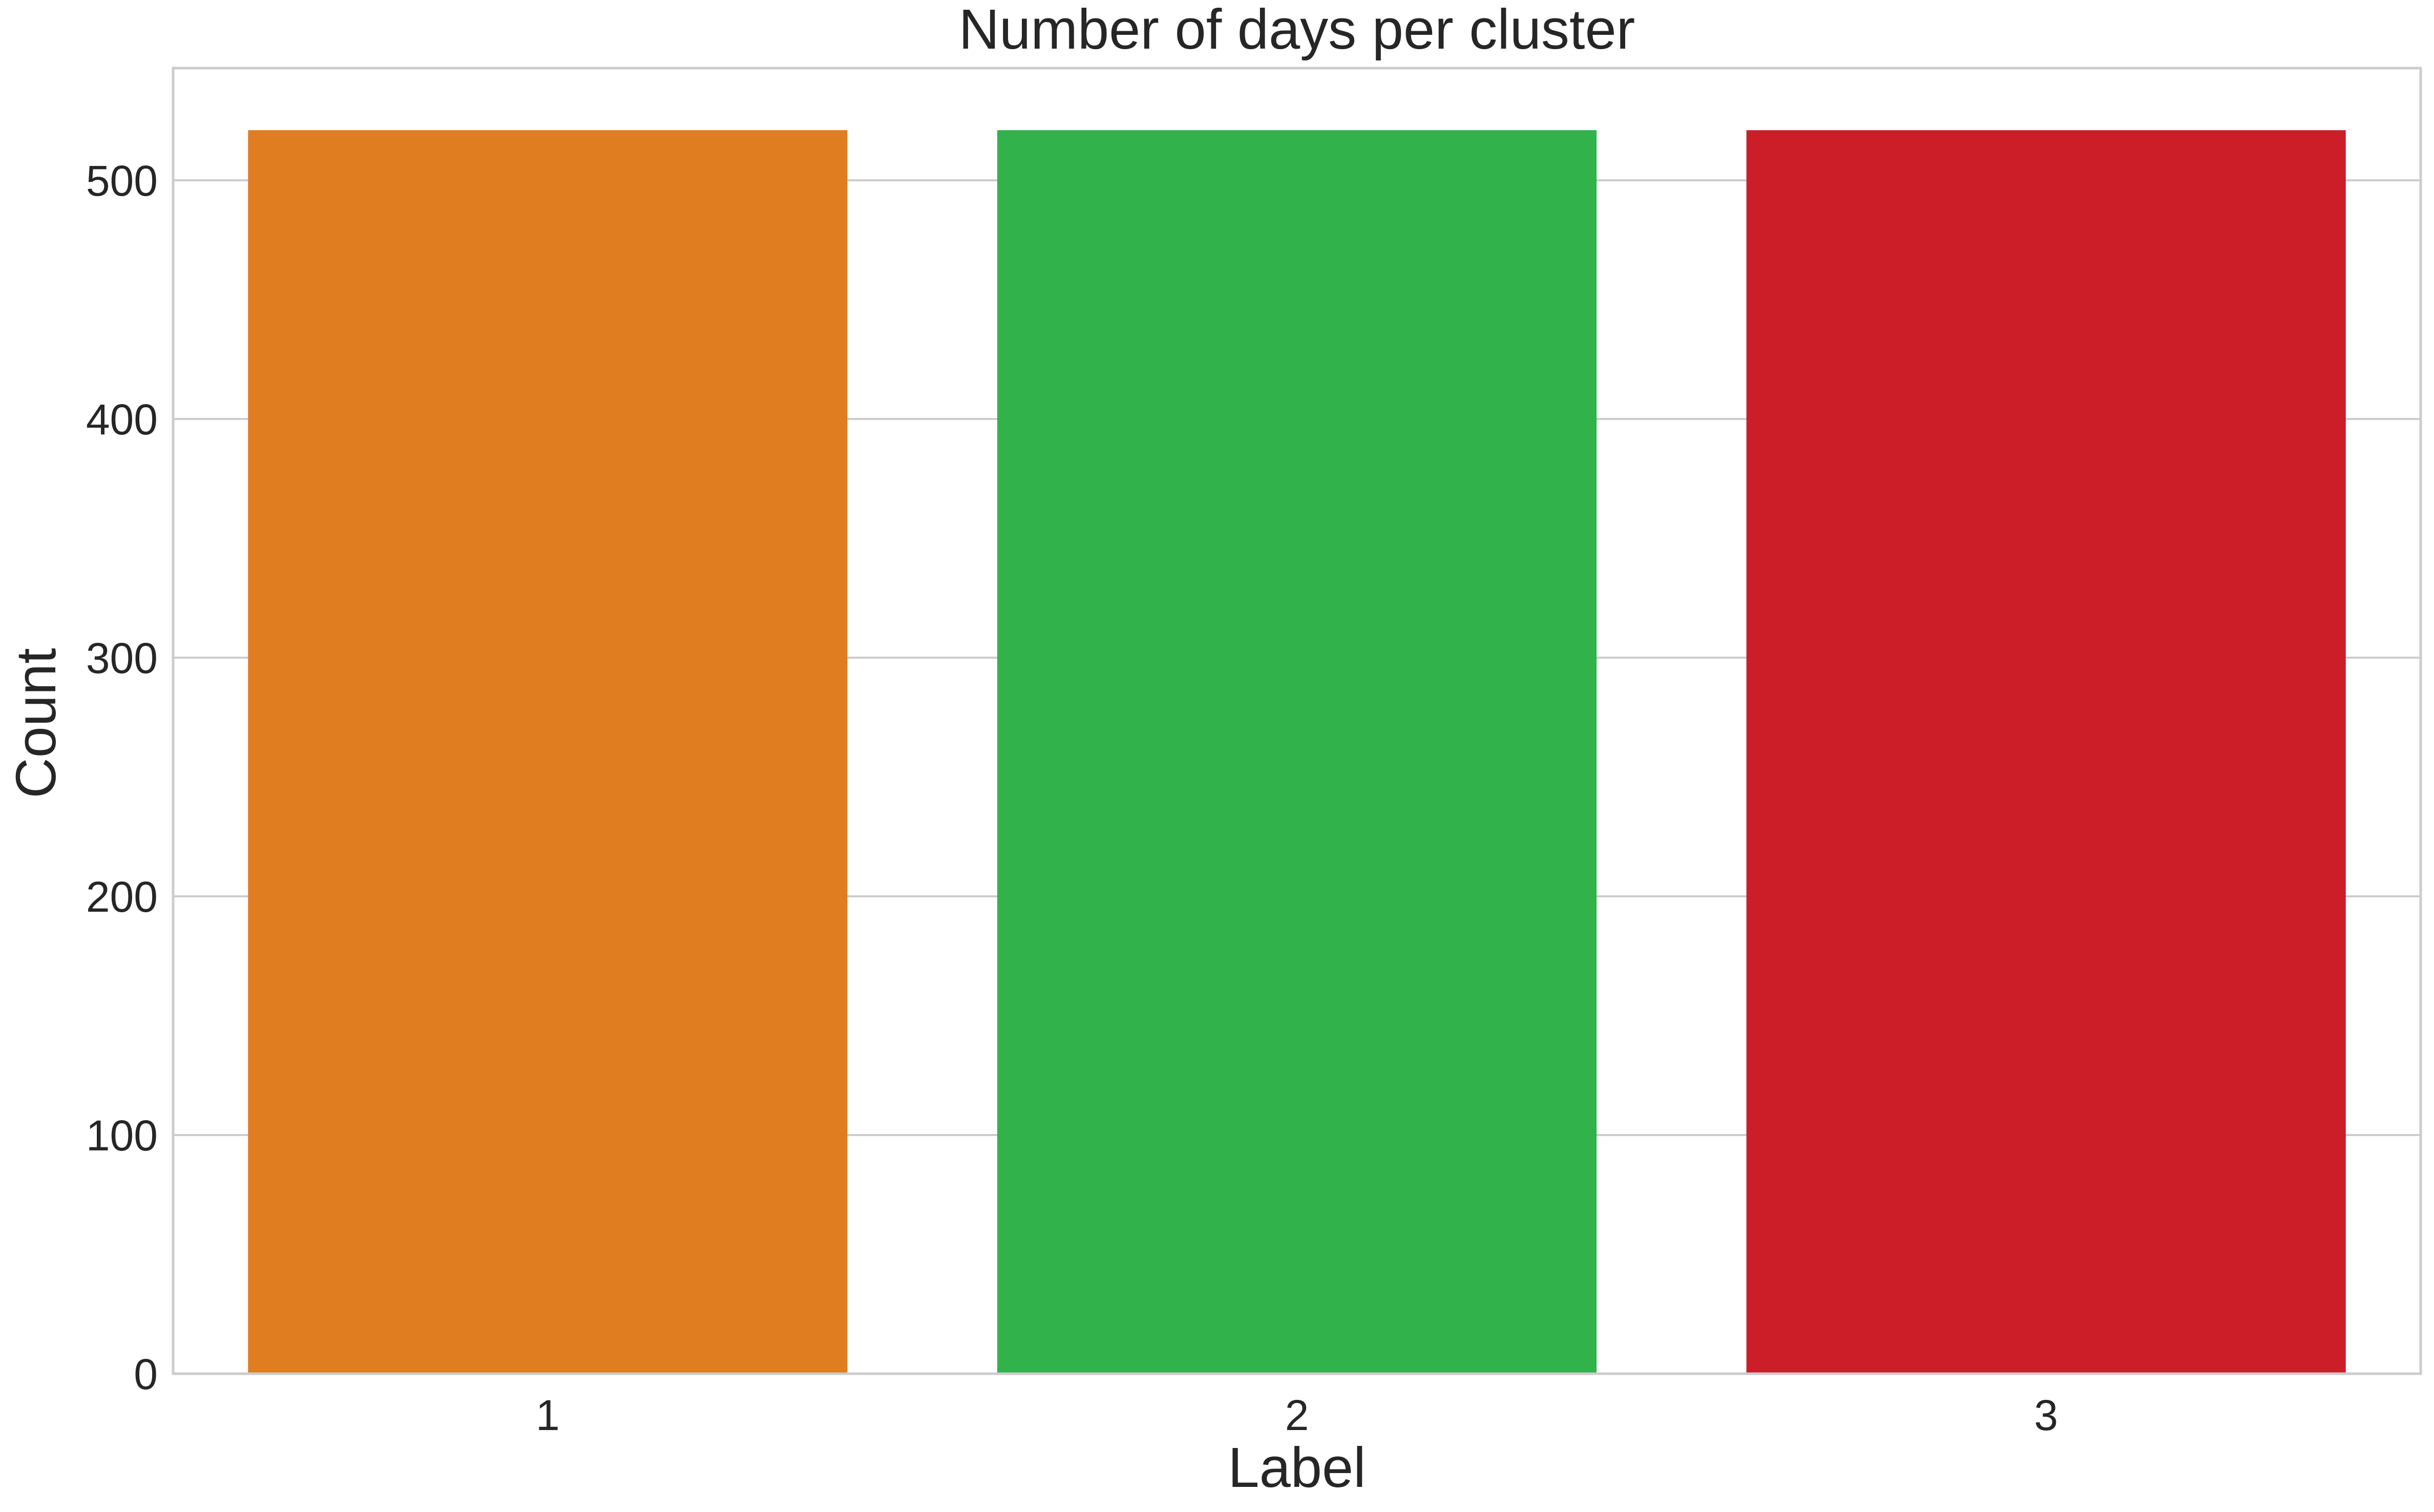 The height and width of the screenshot is (1512, 2434). Describe the element at coordinates (2046, 1415) in the screenshot. I see `x-tick-label: 3` at that location.